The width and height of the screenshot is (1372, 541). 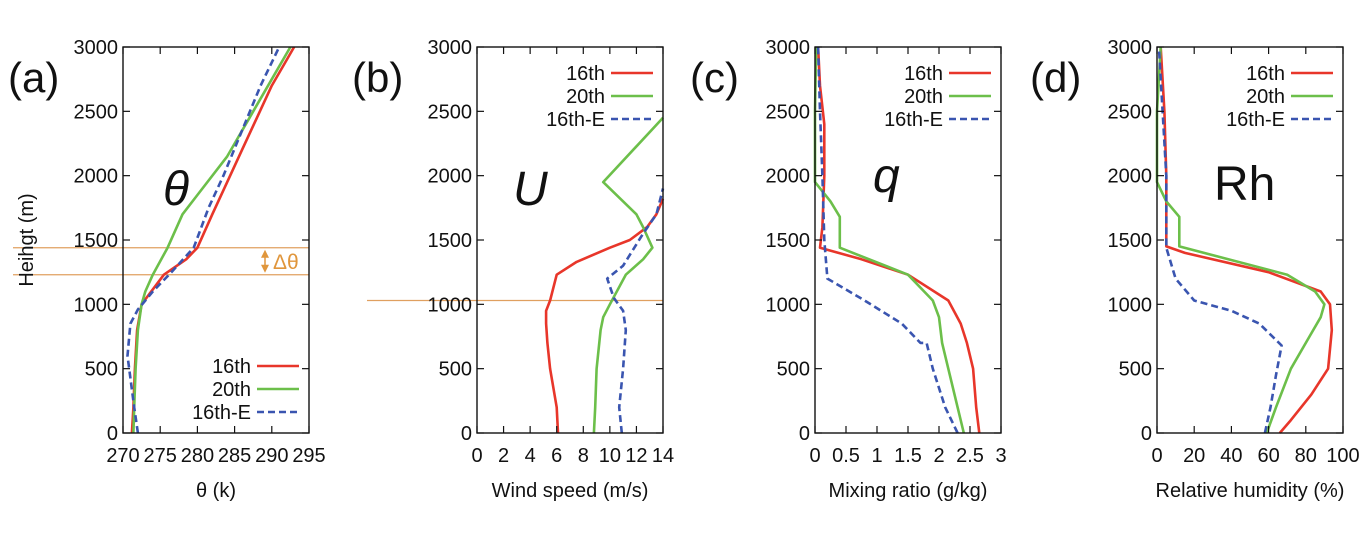 I want to click on panel-label: (a), so click(x=33, y=77).